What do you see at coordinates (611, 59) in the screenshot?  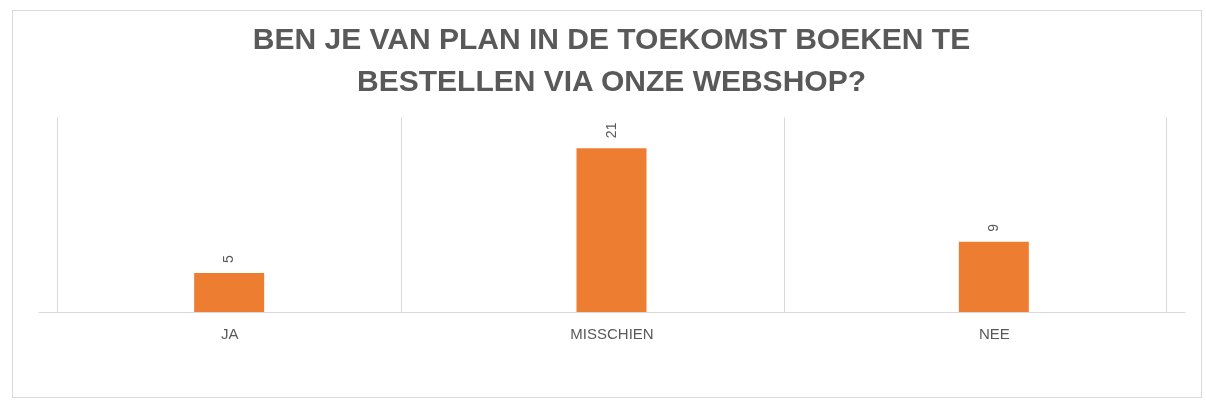 I see `chart-title: BEN JE VAN PLAN IN DE TOEKOMST BOEKEN TE BESTELLEN VIA ONZE WEBSHOP?` at bounding box center [611, 59].